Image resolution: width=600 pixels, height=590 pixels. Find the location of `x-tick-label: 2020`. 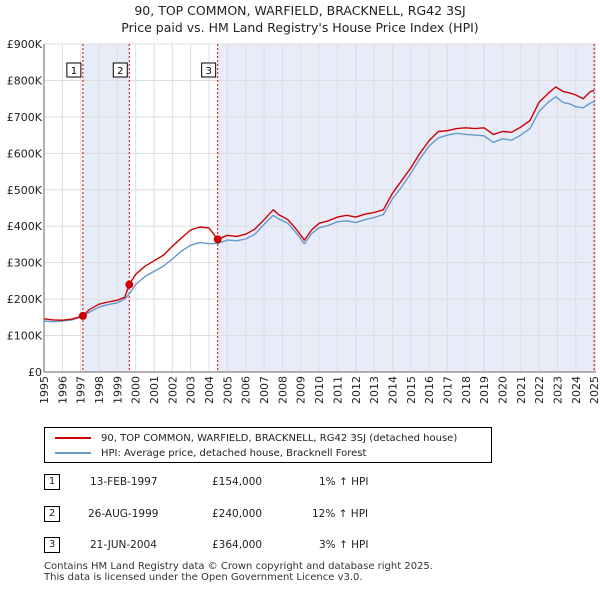

x-tick-label: 2020 is located at coordinates (502, 390).